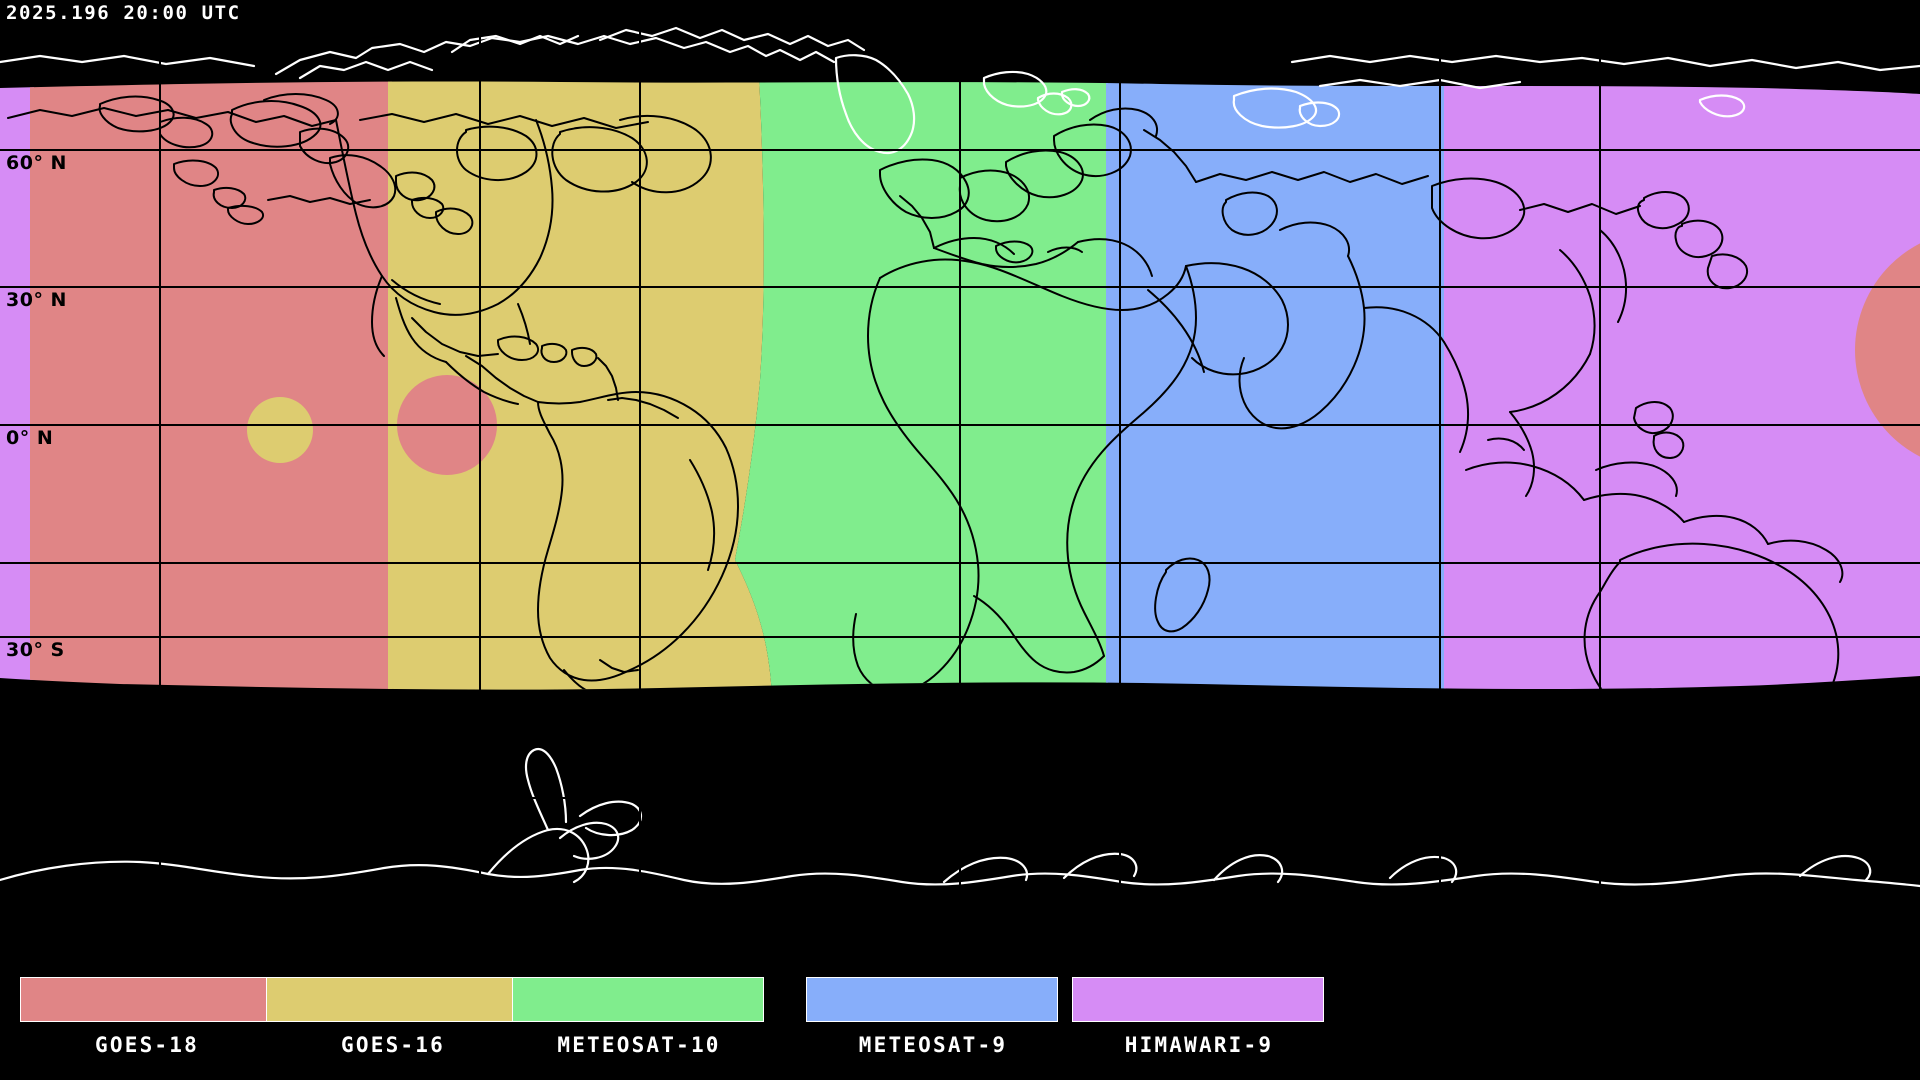 This screenshot has width=1920, height=1080. I want to click on coverage-band-meteosat9, so click(1276, 385).